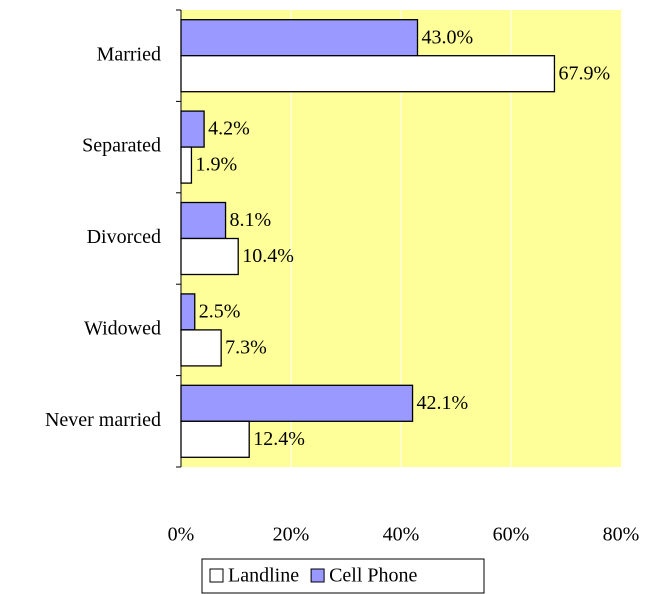 This screenshot has width=653, height=594. Describe the element at coordinates (181, 535) in the screenshot. I see `x-tick-label: 0%` at that location.